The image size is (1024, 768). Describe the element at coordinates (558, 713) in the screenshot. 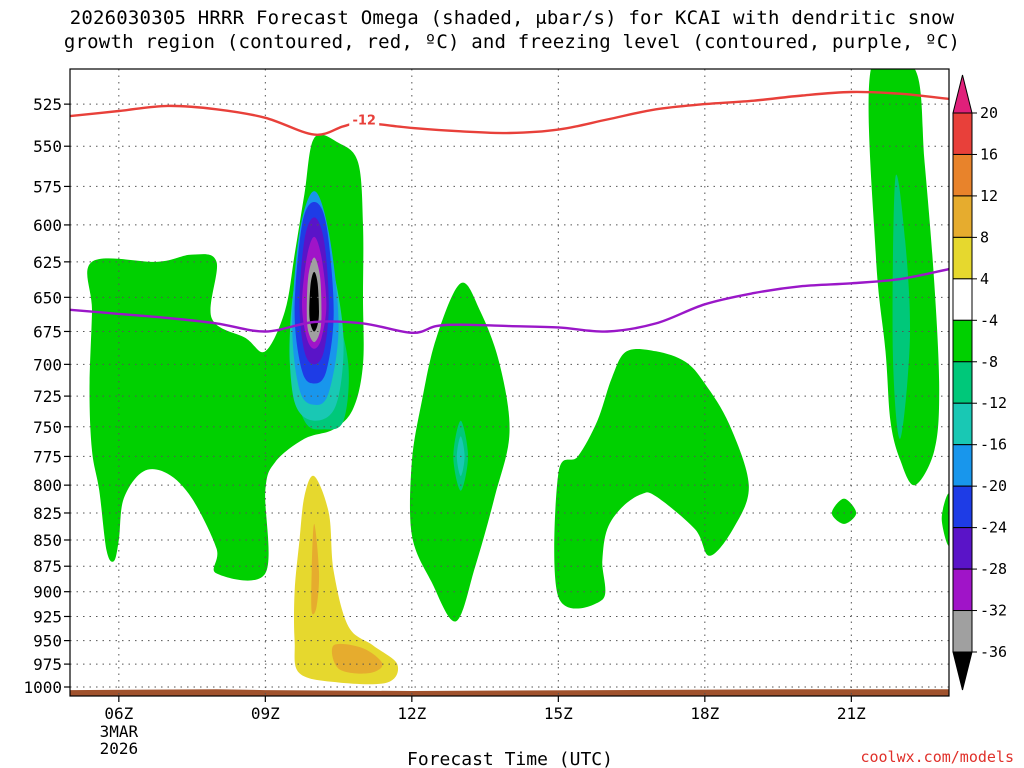

I see `x-tick-label-15Z: 15Z` at that location.